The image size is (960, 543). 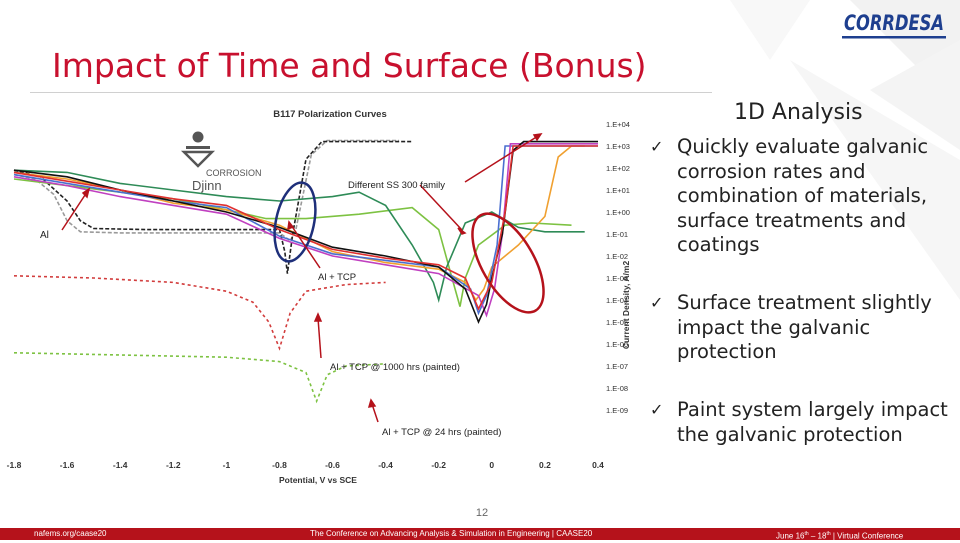 I want to click on djinn-body-icon, so click(x=198, y=159).